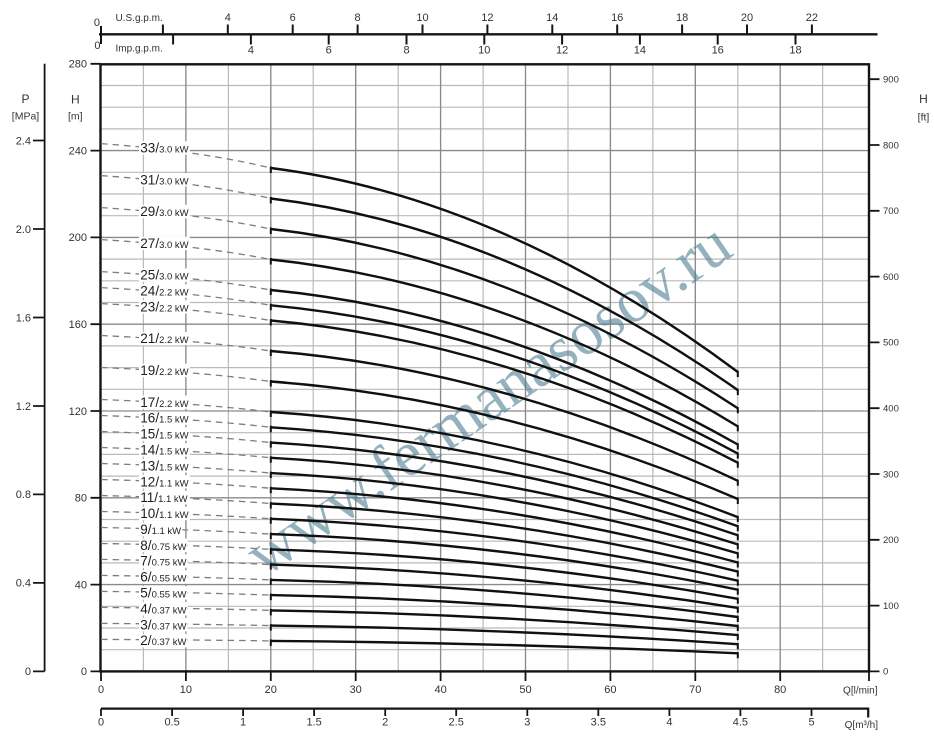 The width and height of the screenshot is (934, 741). What do you see at coordinates (163, 593) in the screenshot?
I see `svg-text: 5/0.55 kW` at bounding box center [163, 593].